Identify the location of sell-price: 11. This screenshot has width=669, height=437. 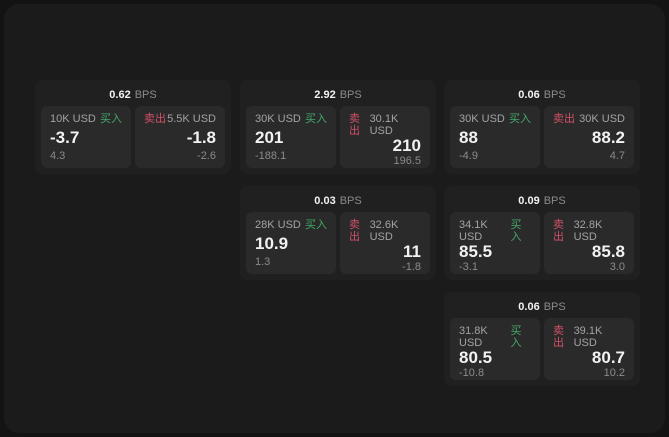
(412, 251).